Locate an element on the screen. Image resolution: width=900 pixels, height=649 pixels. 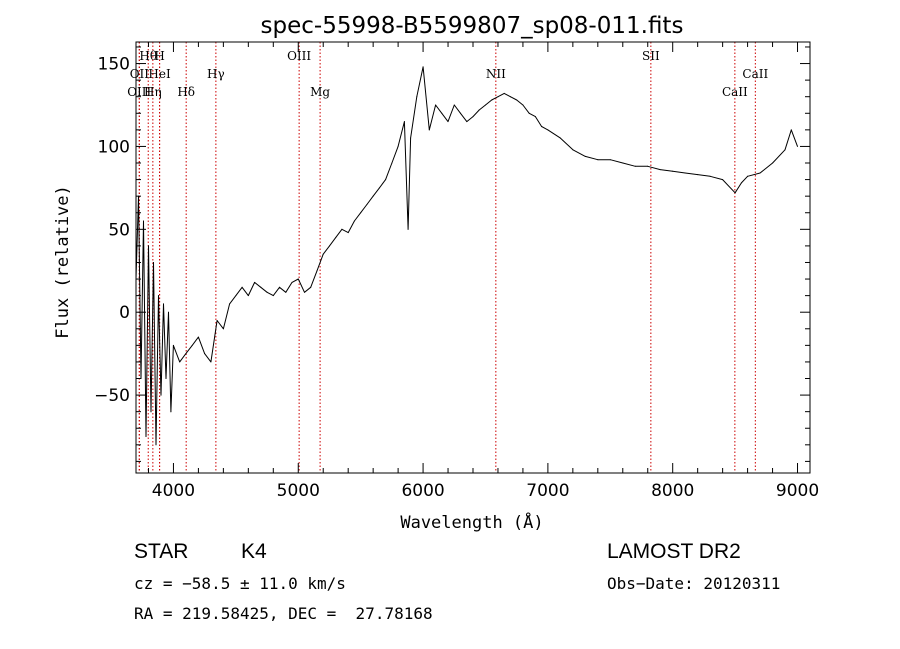
y-tick-label: 50 is located at coordinates (119, 230).